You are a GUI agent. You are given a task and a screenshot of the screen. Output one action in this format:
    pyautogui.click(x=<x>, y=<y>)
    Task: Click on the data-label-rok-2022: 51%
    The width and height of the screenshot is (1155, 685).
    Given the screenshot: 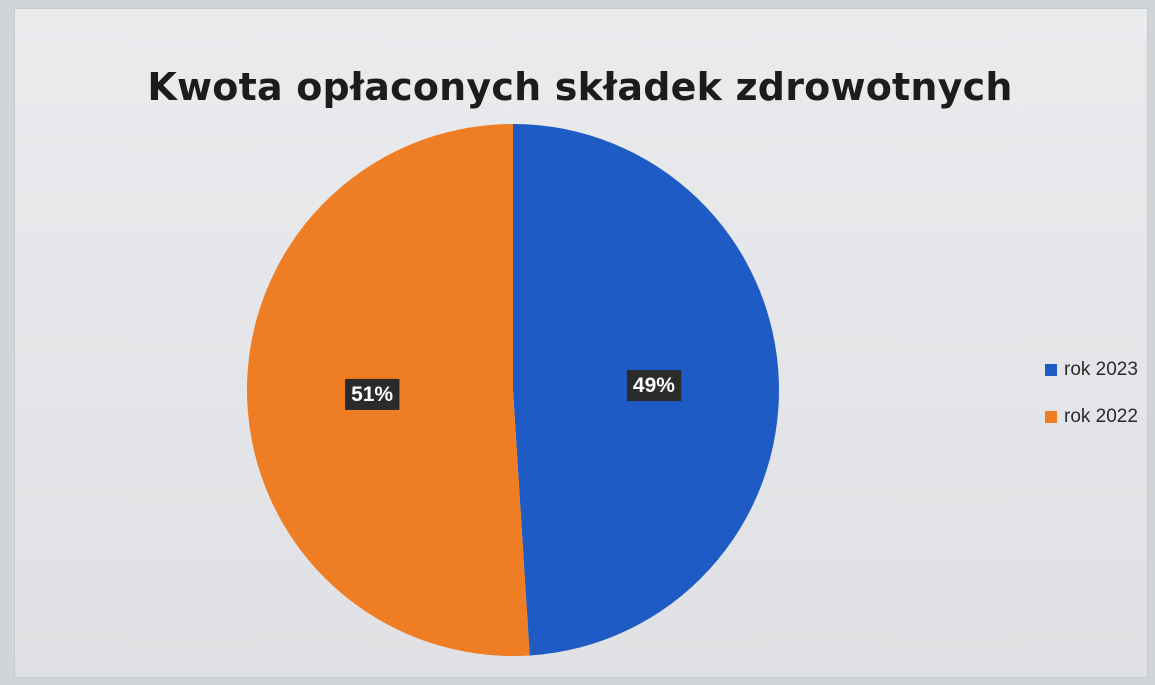 What is the action you would take?
    pyautogui.click(x=372, y=394)
    